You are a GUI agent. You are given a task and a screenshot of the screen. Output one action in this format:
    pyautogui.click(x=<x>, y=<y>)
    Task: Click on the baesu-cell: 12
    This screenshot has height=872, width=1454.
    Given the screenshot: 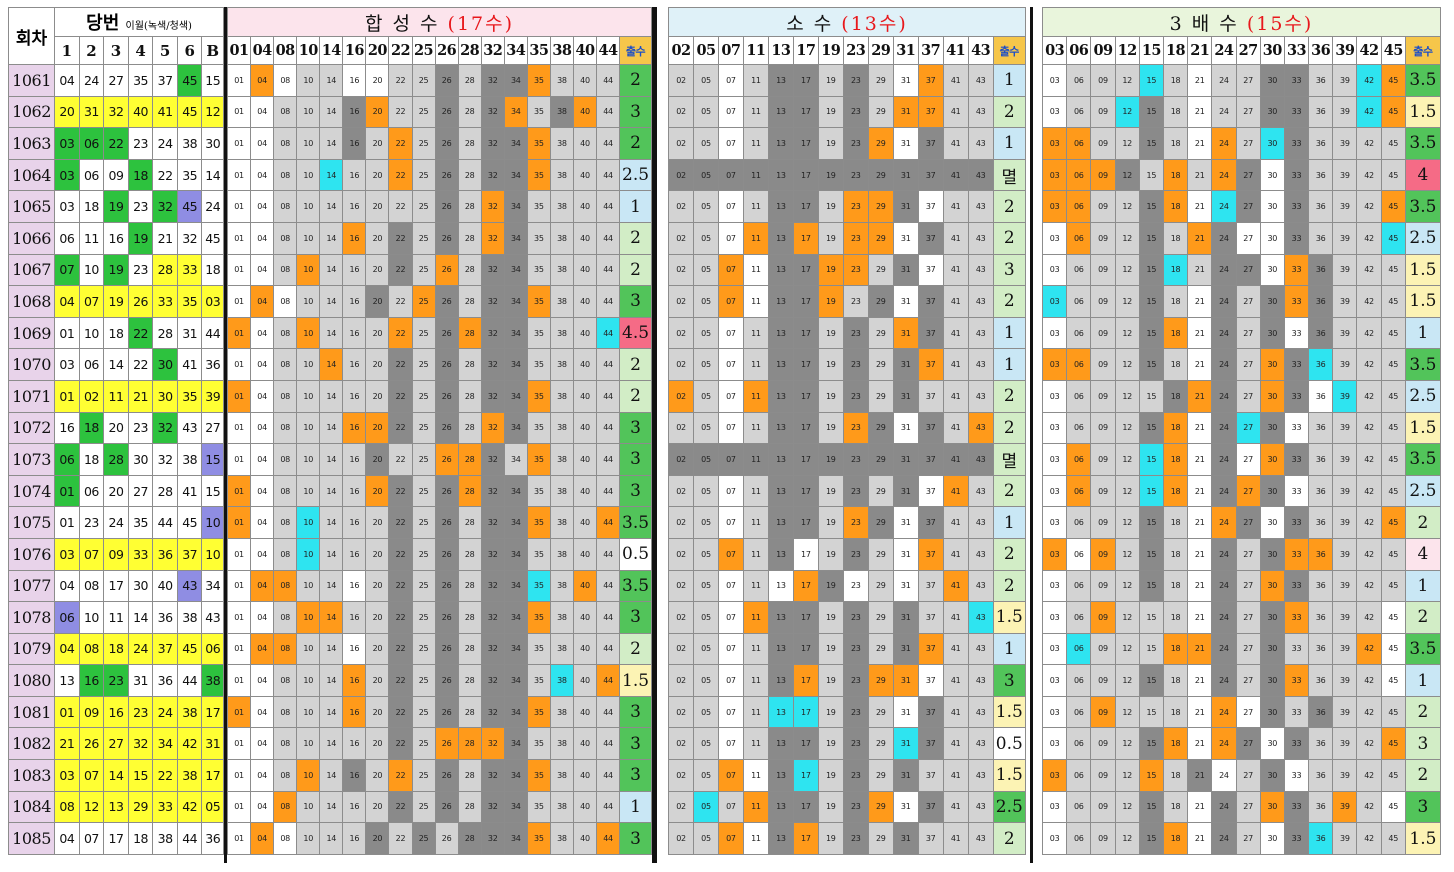 What is the action you would take?
    pyautogui.click(x=1127, y=428)
    